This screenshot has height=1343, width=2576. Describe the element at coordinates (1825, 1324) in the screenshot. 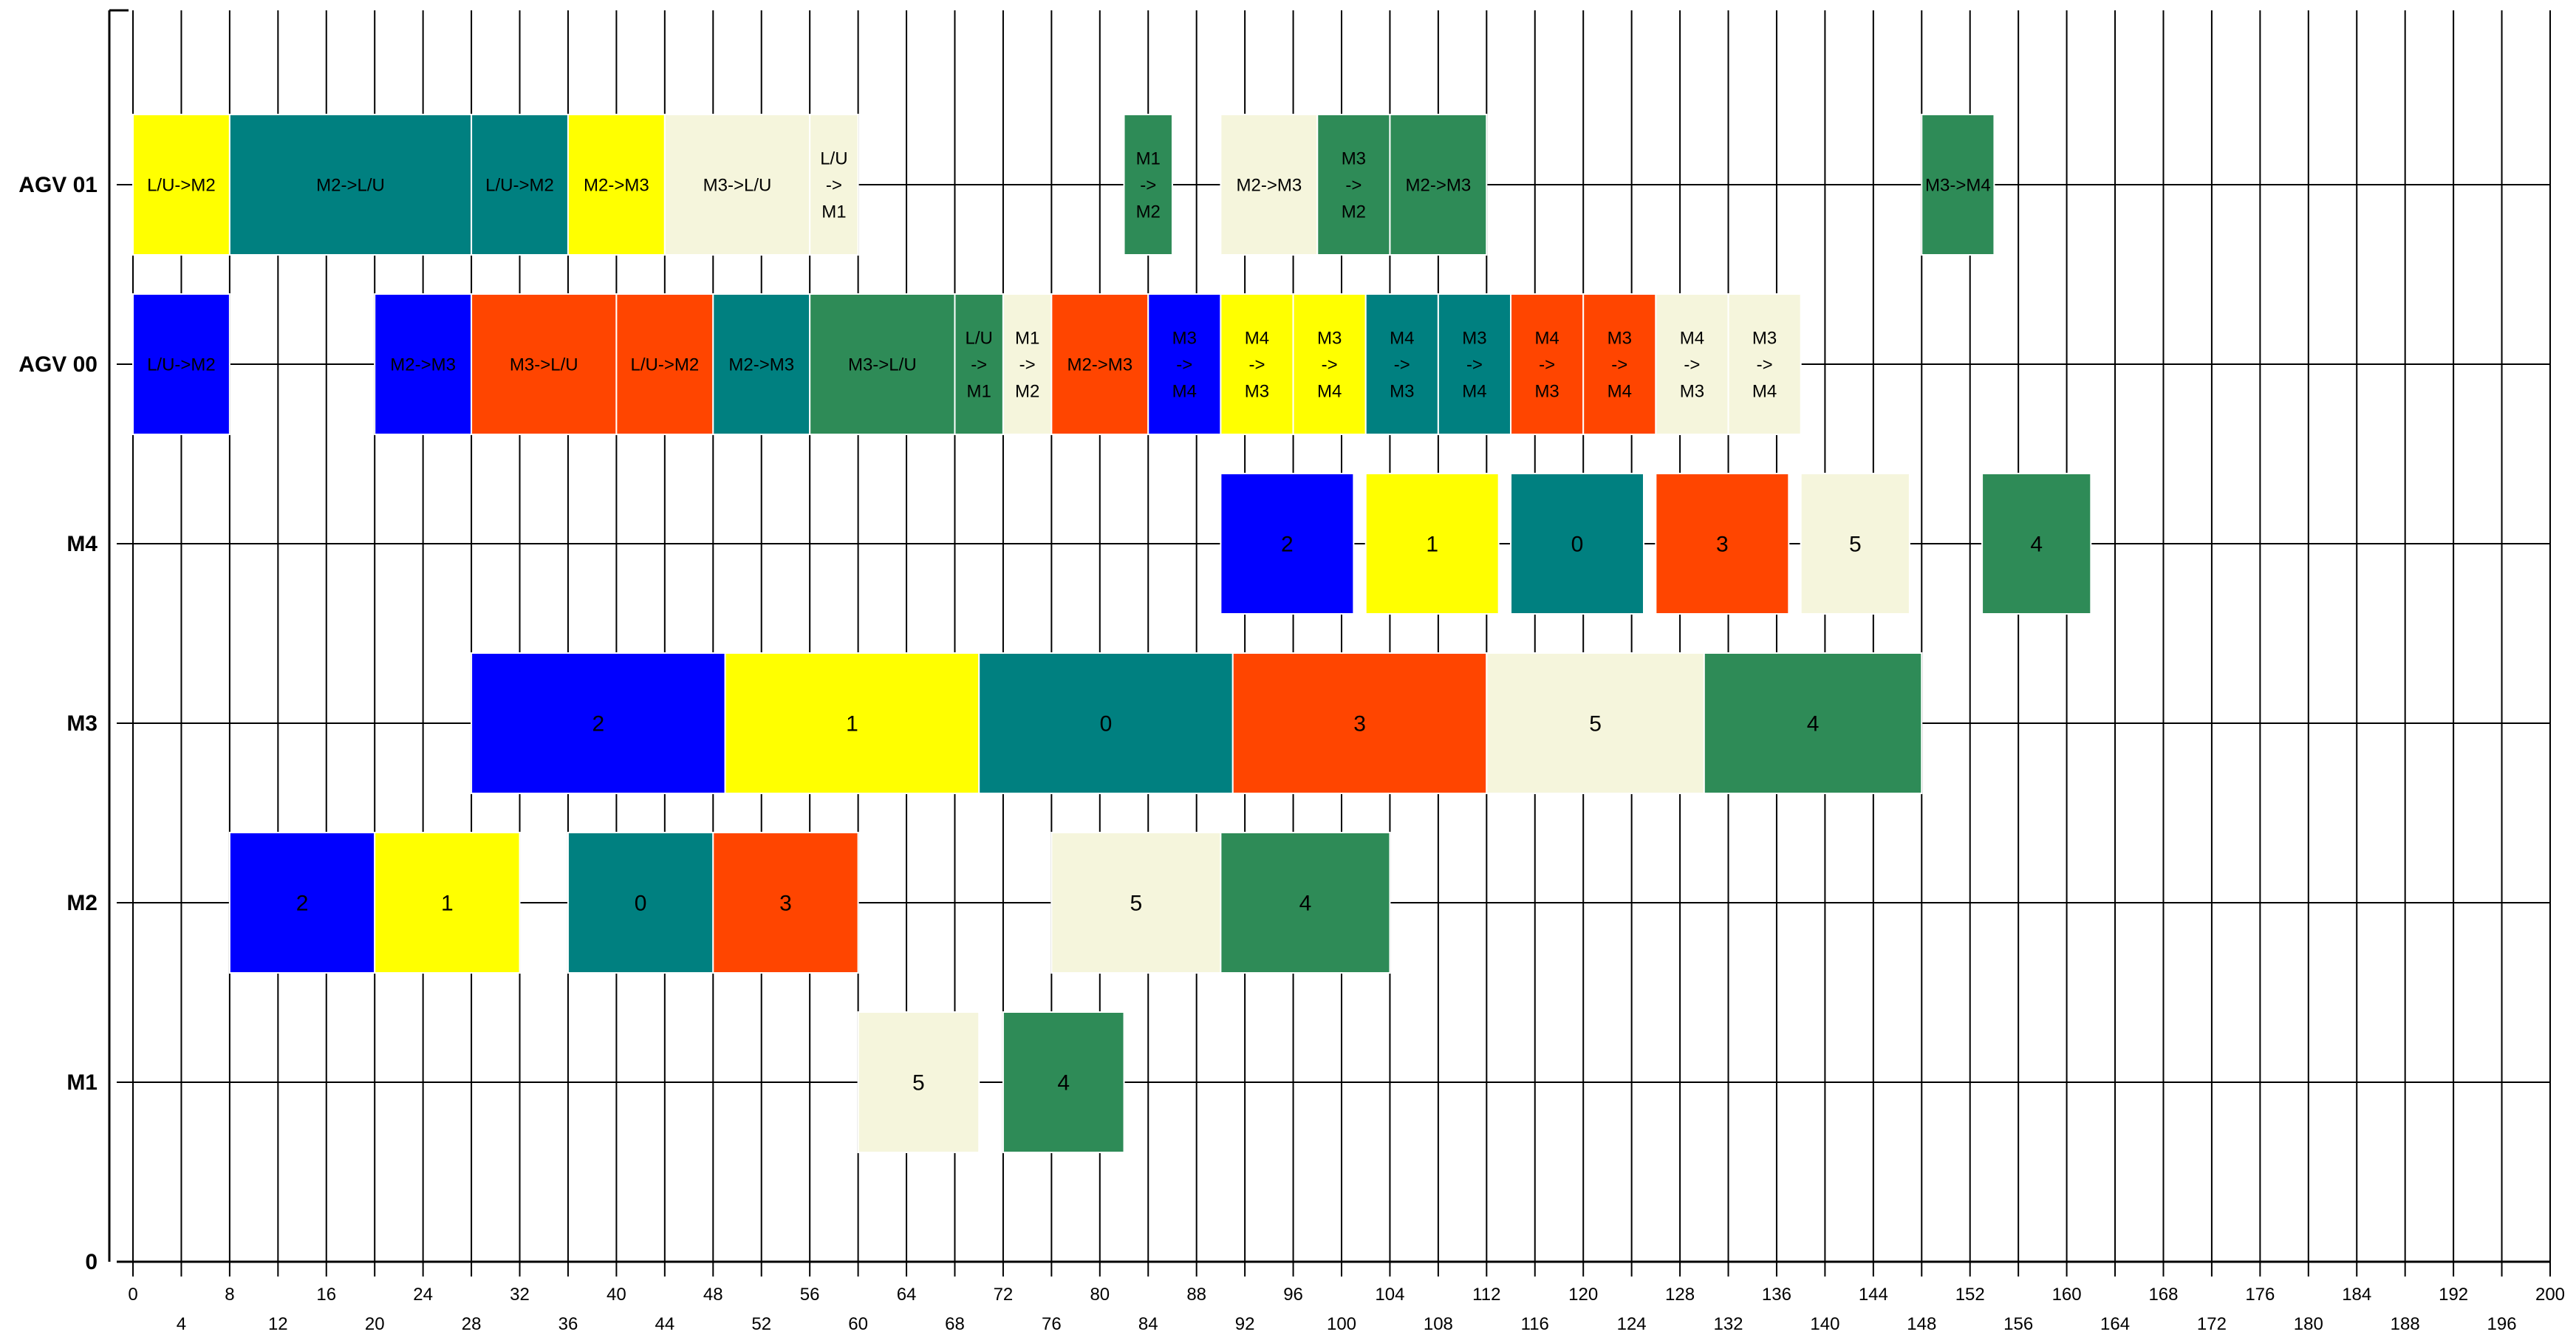

I see `x-tick-label: 140` at that location.